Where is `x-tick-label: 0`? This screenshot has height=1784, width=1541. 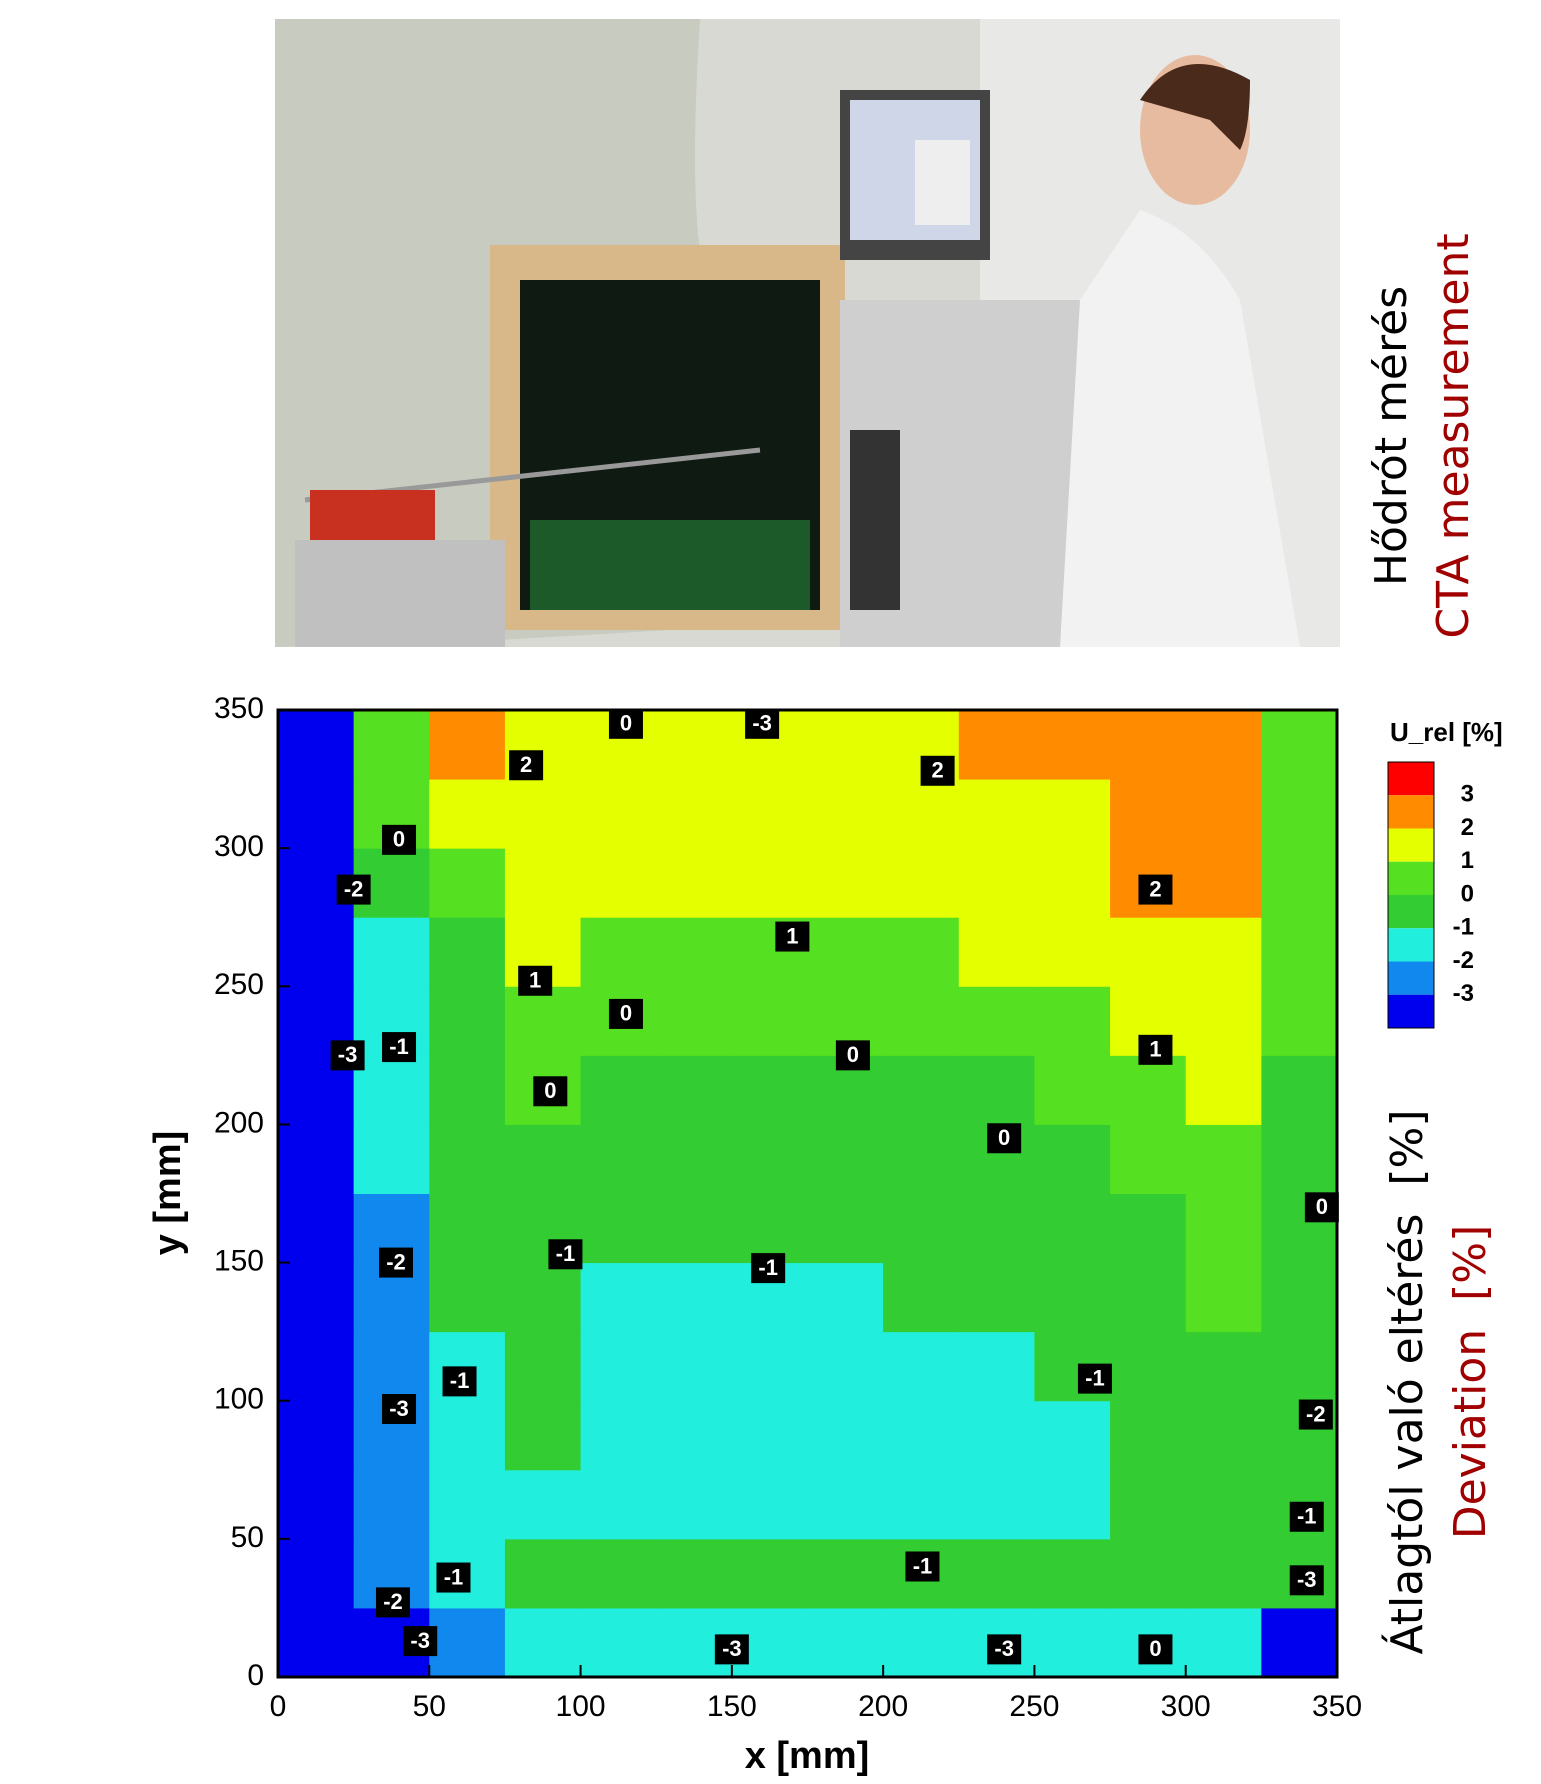
x-tick-label: 0 is located at coordinates (278, 1706).